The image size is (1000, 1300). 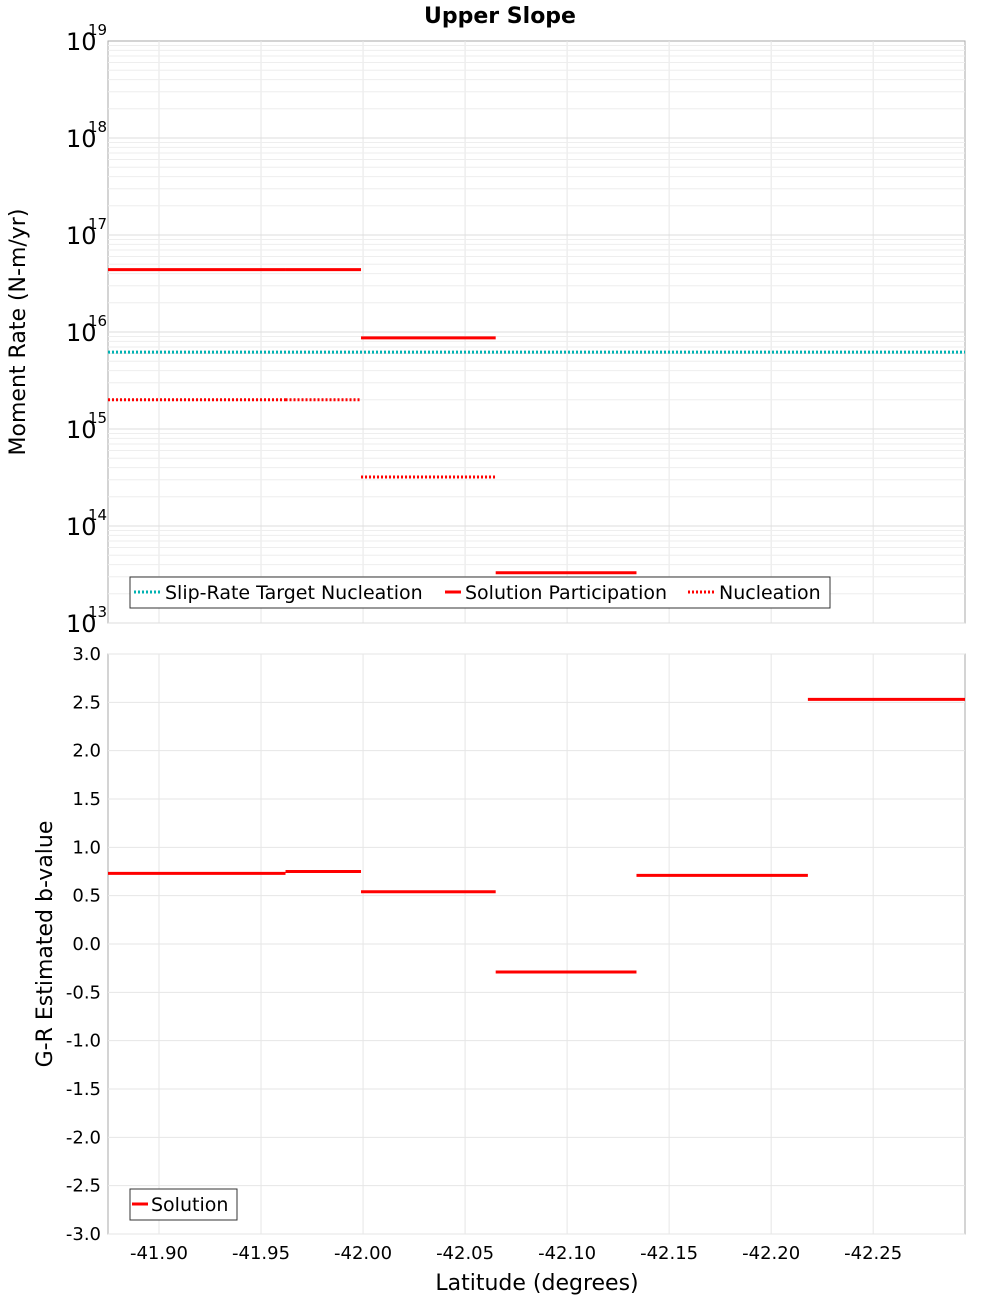 What do you see at coordinates (873, 1253) in the screenshot?
I see `x-tick-label: -42.25` at bounding box center [873, 1253].